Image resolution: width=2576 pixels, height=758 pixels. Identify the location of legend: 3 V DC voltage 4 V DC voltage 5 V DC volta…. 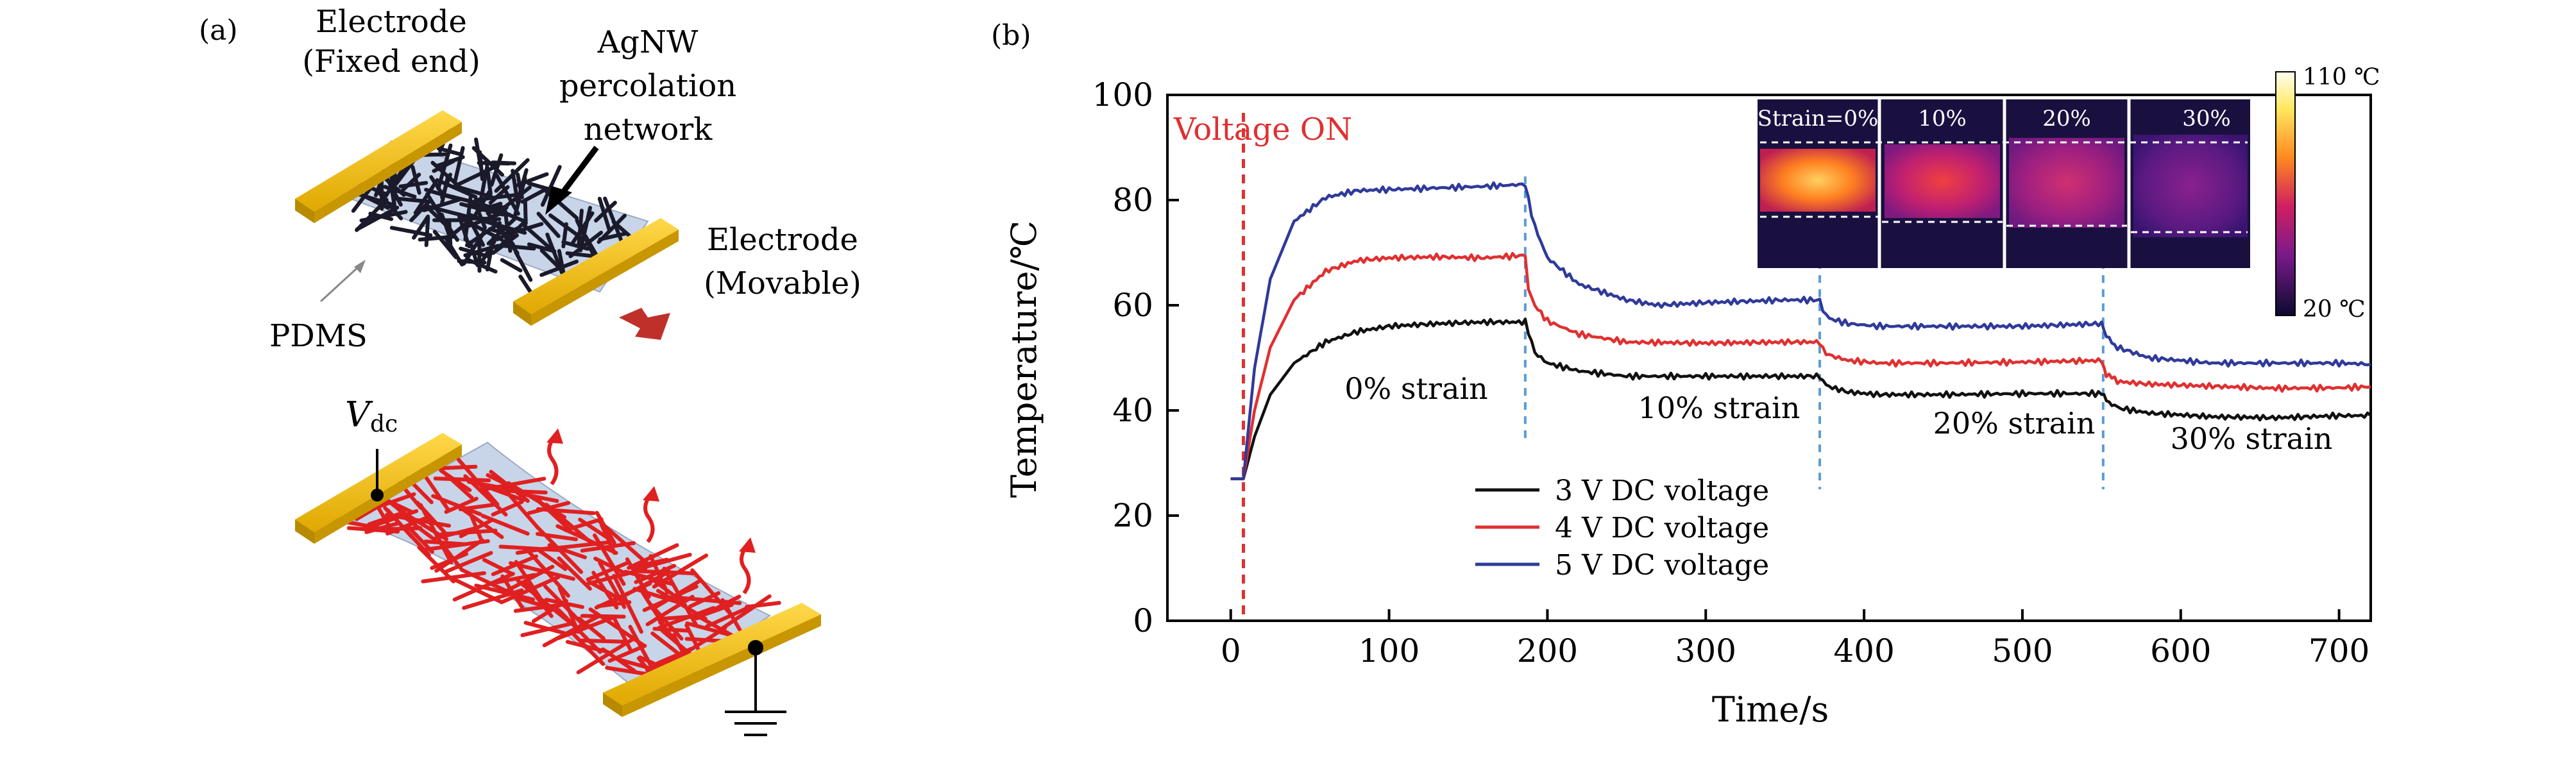
(1622, 528).